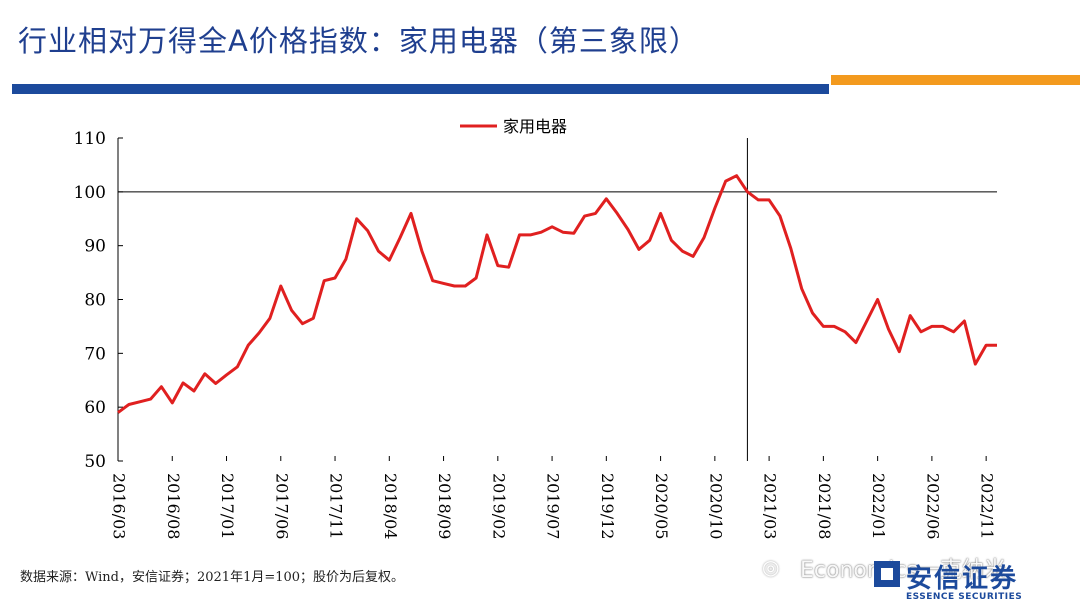 The height and width of the screenshot is (615, 1080). Describe the element at coordinates (444, 506) in the screenshot. I see `x-tick-label: 2018/09` at that location.